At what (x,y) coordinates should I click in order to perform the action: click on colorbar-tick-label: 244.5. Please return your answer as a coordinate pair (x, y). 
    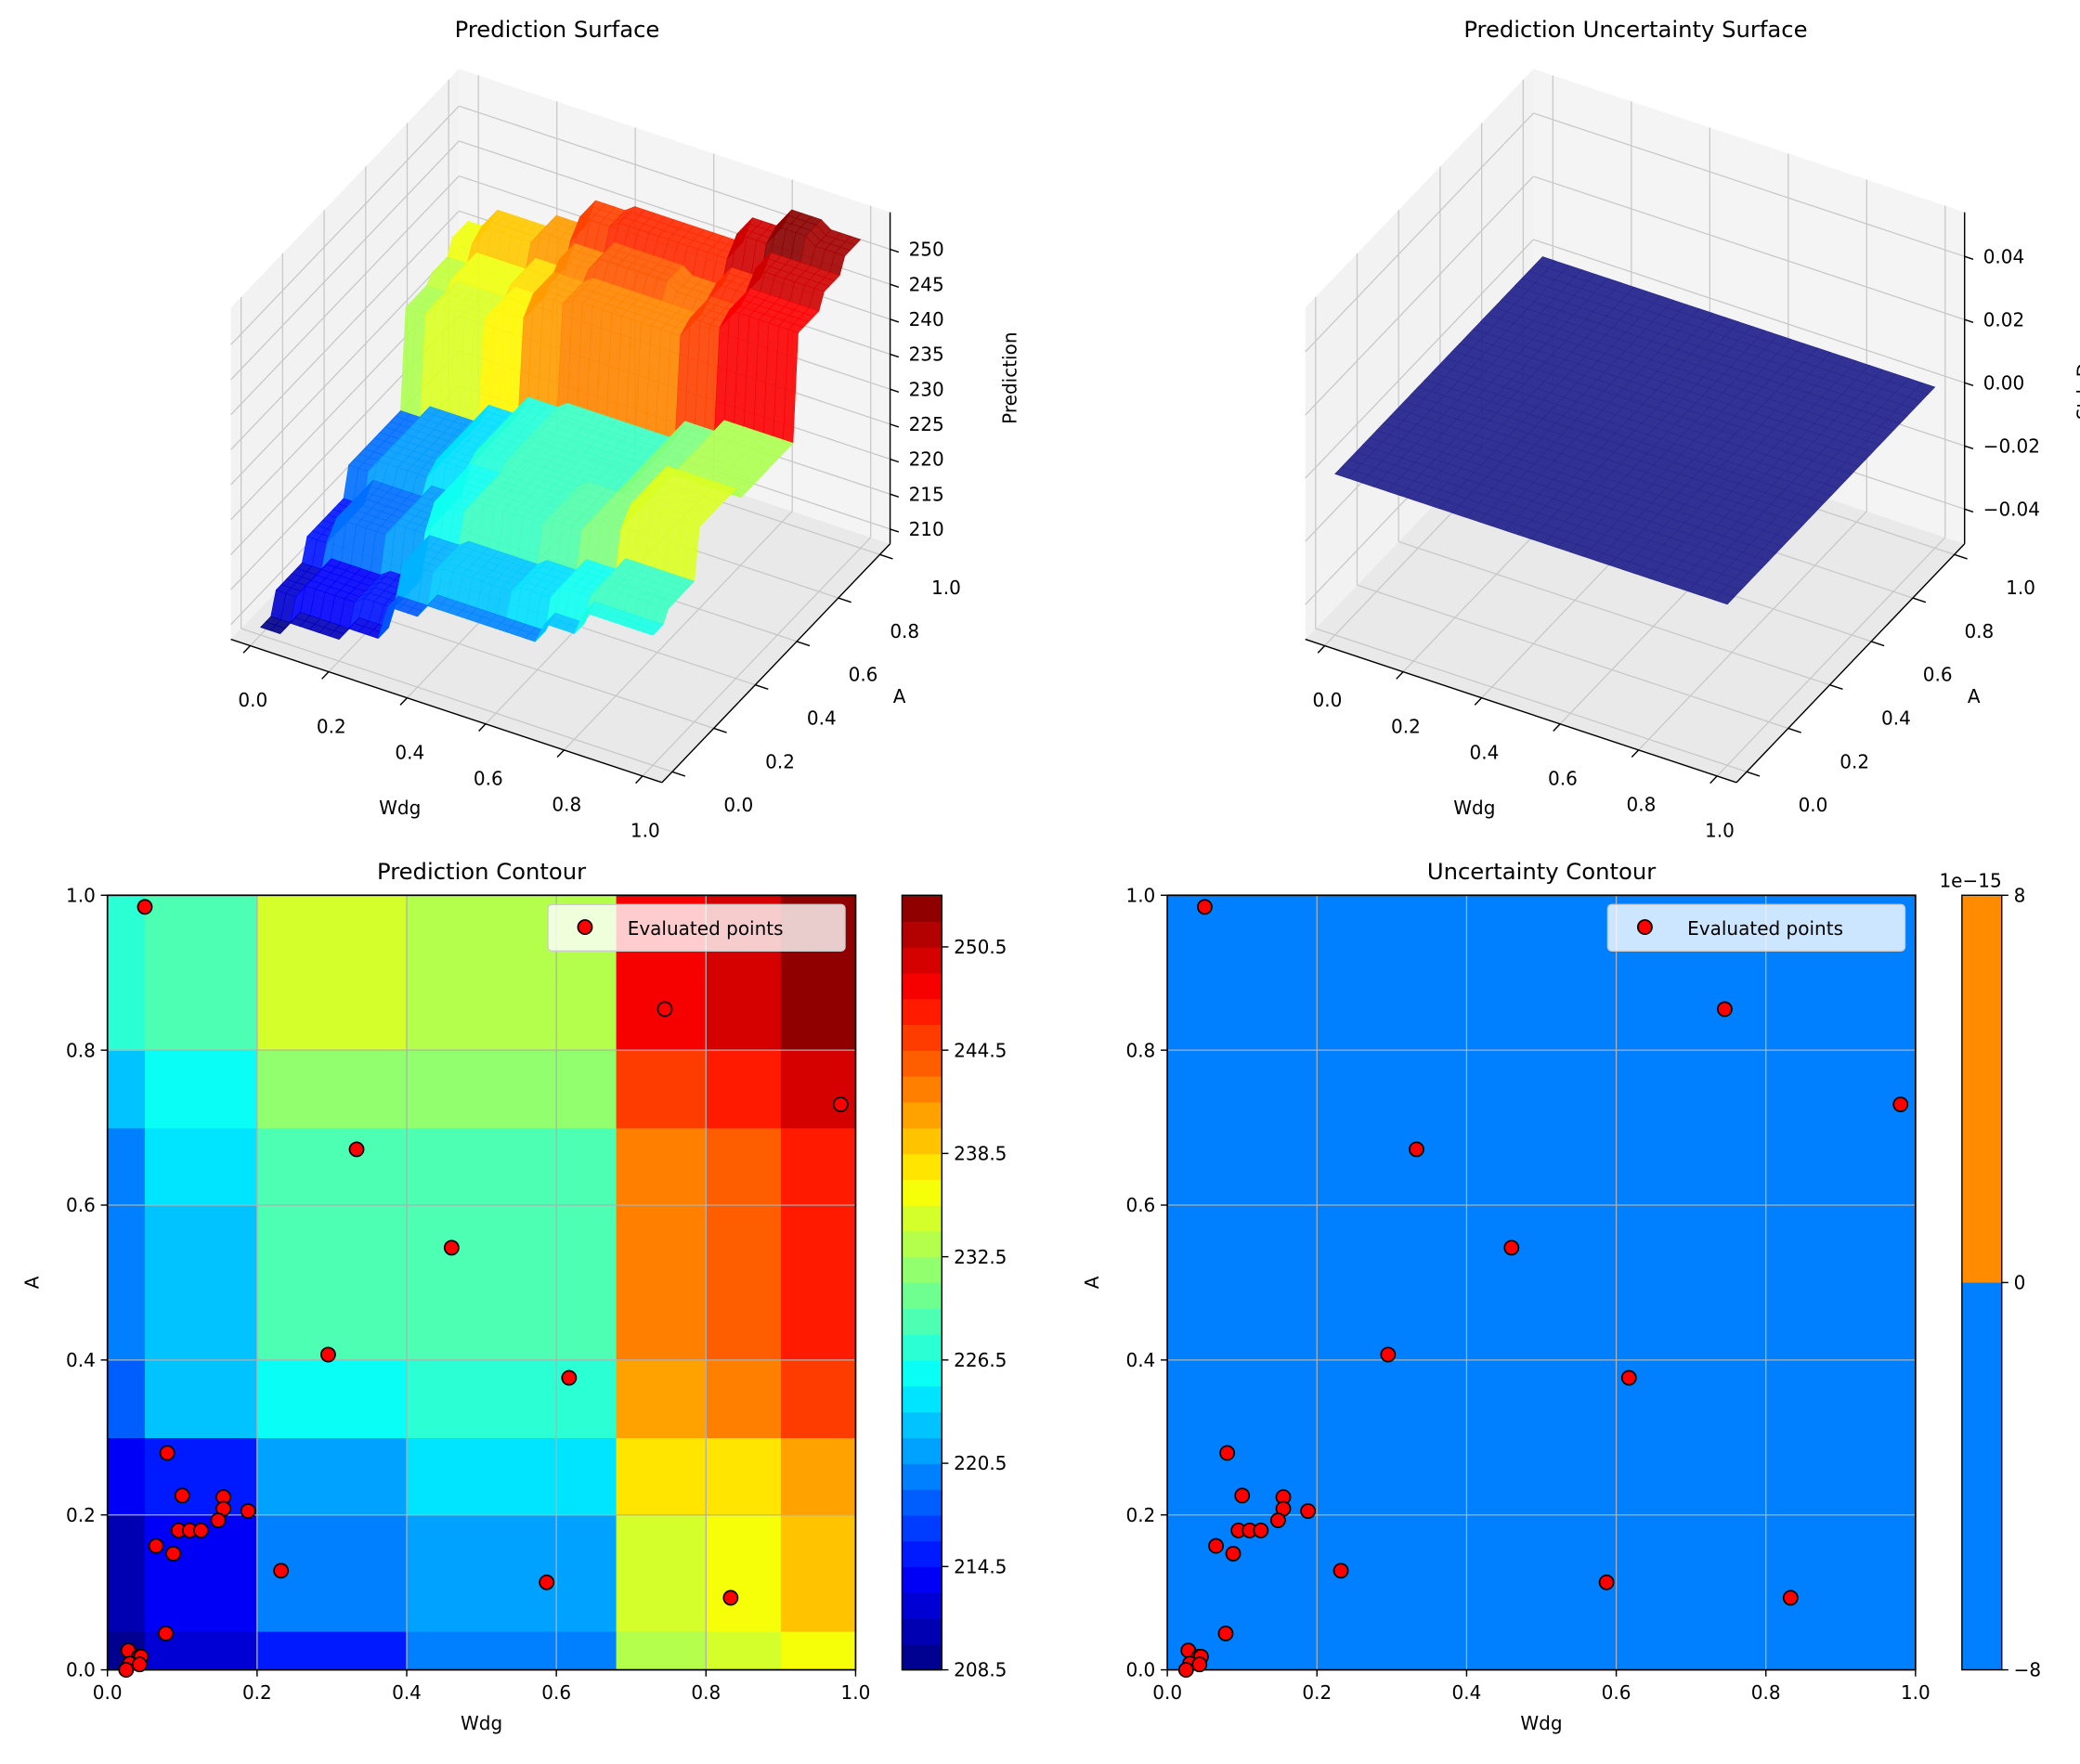
    Looking at the image, I should click on (980, 1050).